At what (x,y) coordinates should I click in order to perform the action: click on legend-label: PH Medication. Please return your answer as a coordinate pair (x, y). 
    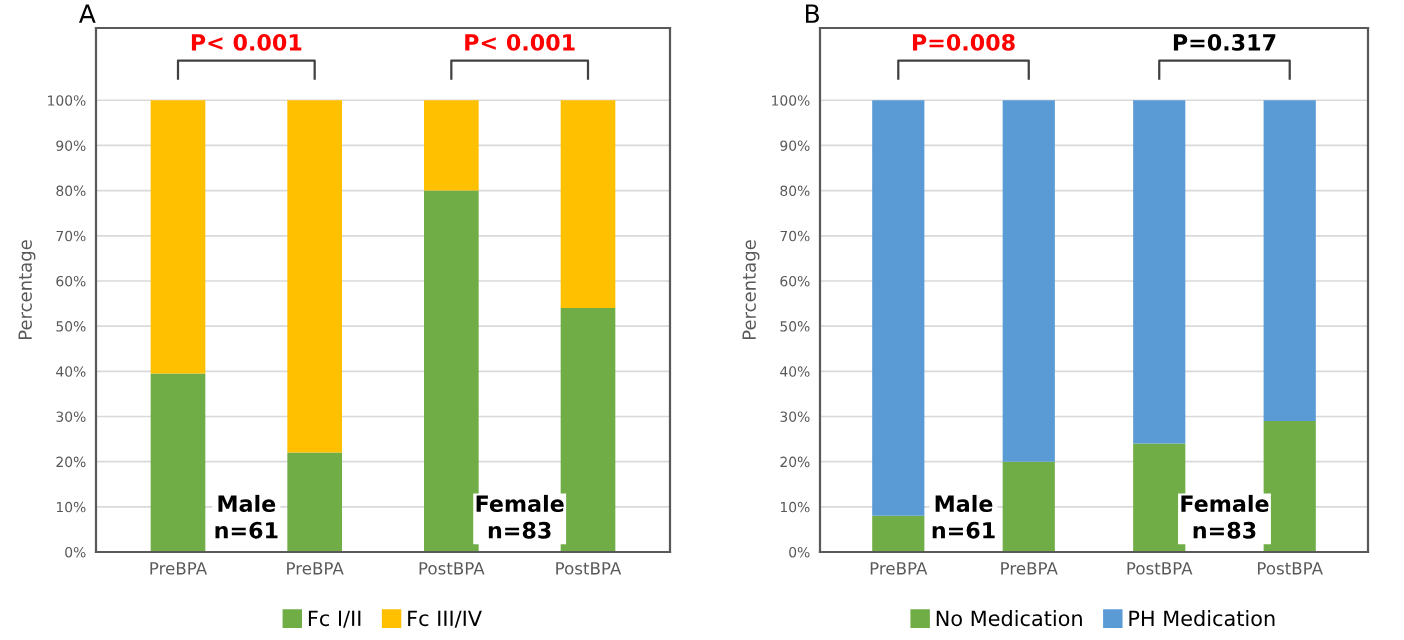
    Looking at the image, I should click on (1202, 618).